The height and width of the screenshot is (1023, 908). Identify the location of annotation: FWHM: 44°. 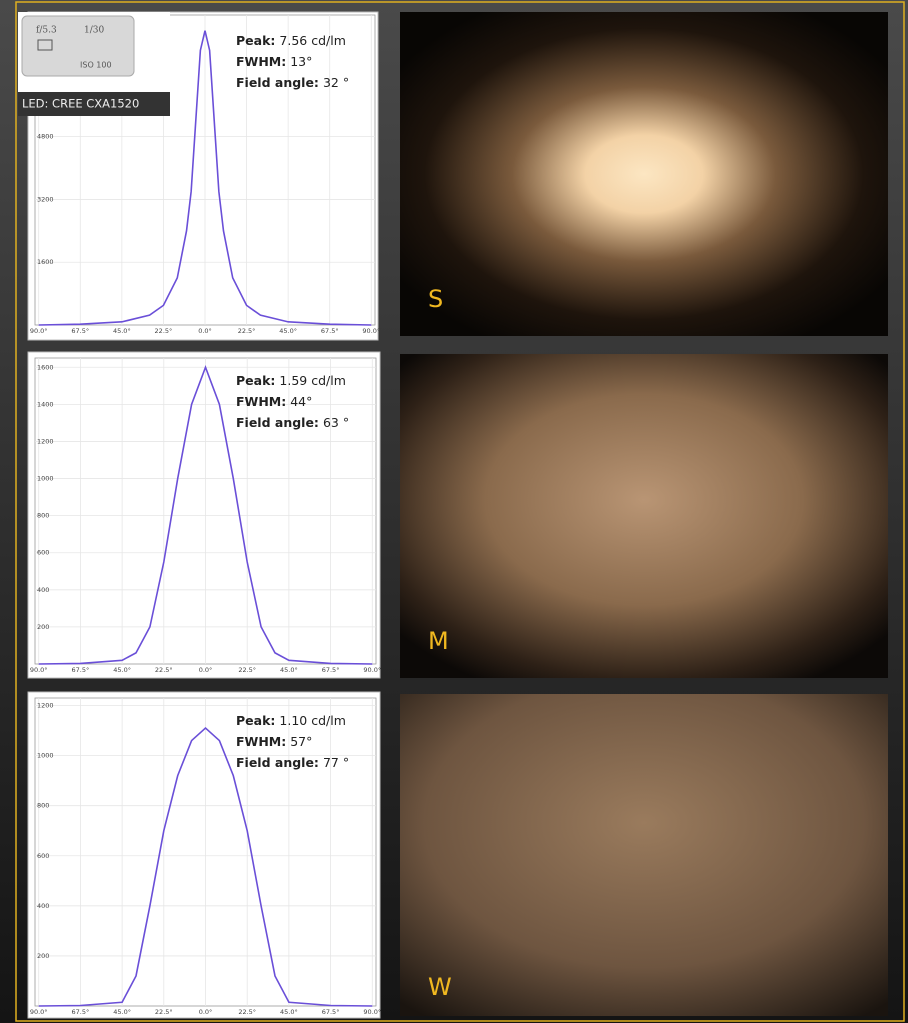
(274, 401).